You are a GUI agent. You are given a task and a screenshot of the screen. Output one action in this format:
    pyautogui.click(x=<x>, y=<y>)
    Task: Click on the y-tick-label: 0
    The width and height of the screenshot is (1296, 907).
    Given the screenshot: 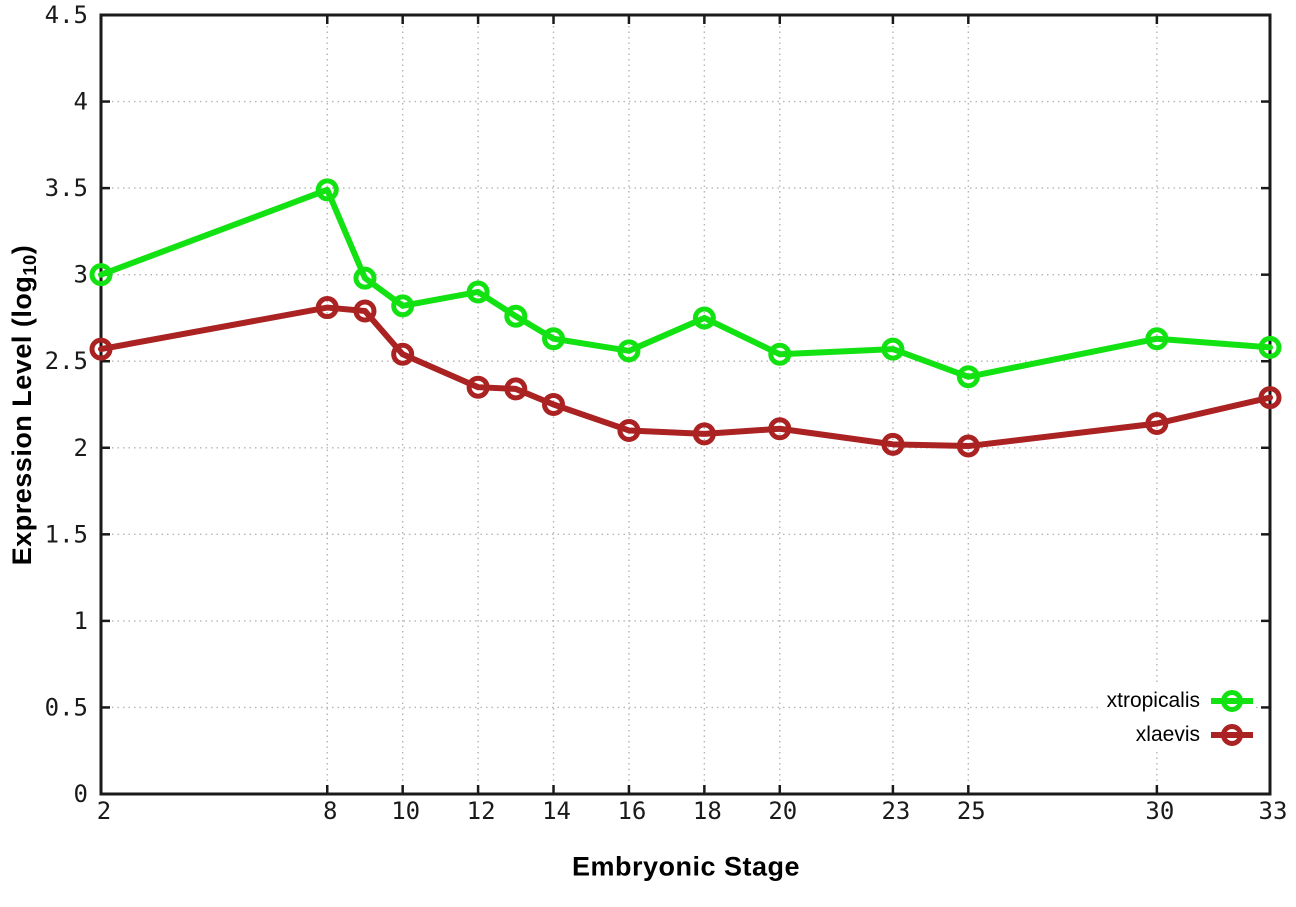 What is the action you would take?
    pyautogui.click(x=81, y=794)
    